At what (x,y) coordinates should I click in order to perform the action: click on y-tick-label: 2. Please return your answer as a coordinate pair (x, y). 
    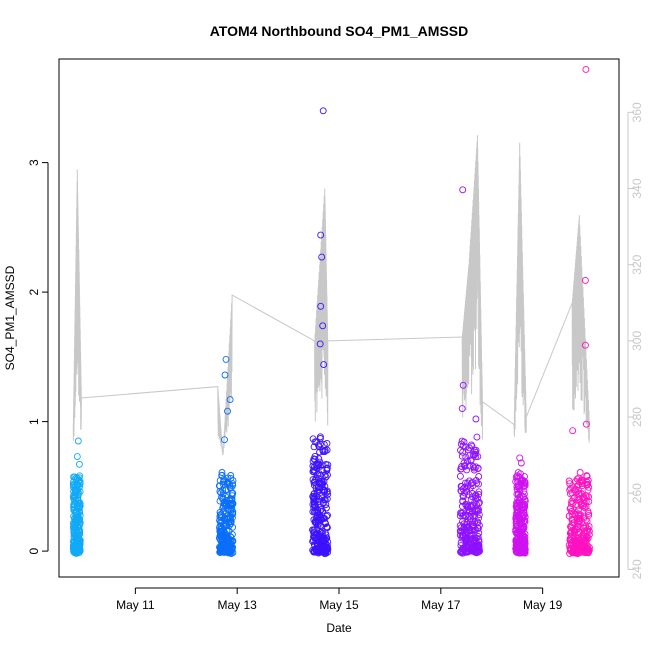
    Looking at the image, I should click on (34, 291).